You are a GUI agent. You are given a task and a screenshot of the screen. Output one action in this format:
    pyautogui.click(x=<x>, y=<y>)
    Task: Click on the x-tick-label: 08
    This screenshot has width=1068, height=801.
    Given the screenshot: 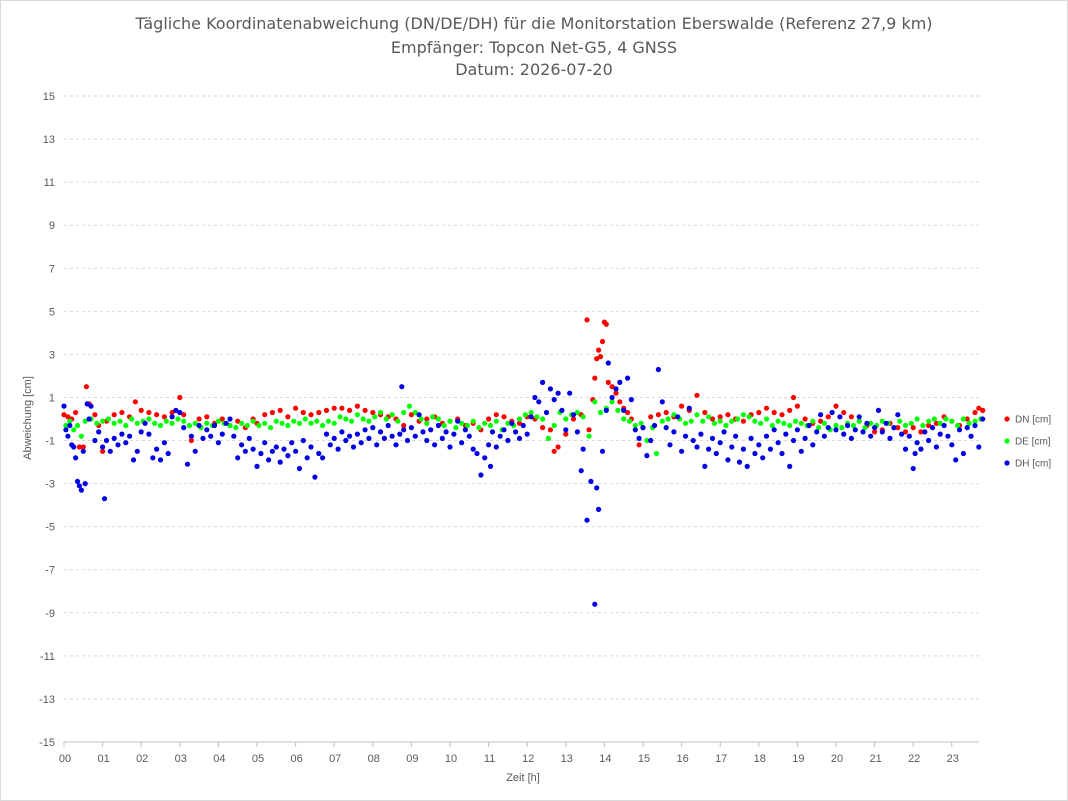 What is the action you would take?
    pyautogui.click(x=374, y=759)
    